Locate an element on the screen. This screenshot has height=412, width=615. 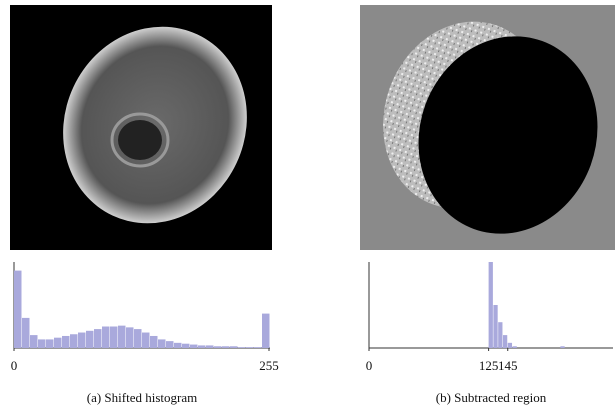
x-tick-label: 255 is located at coordinates (269, 365).